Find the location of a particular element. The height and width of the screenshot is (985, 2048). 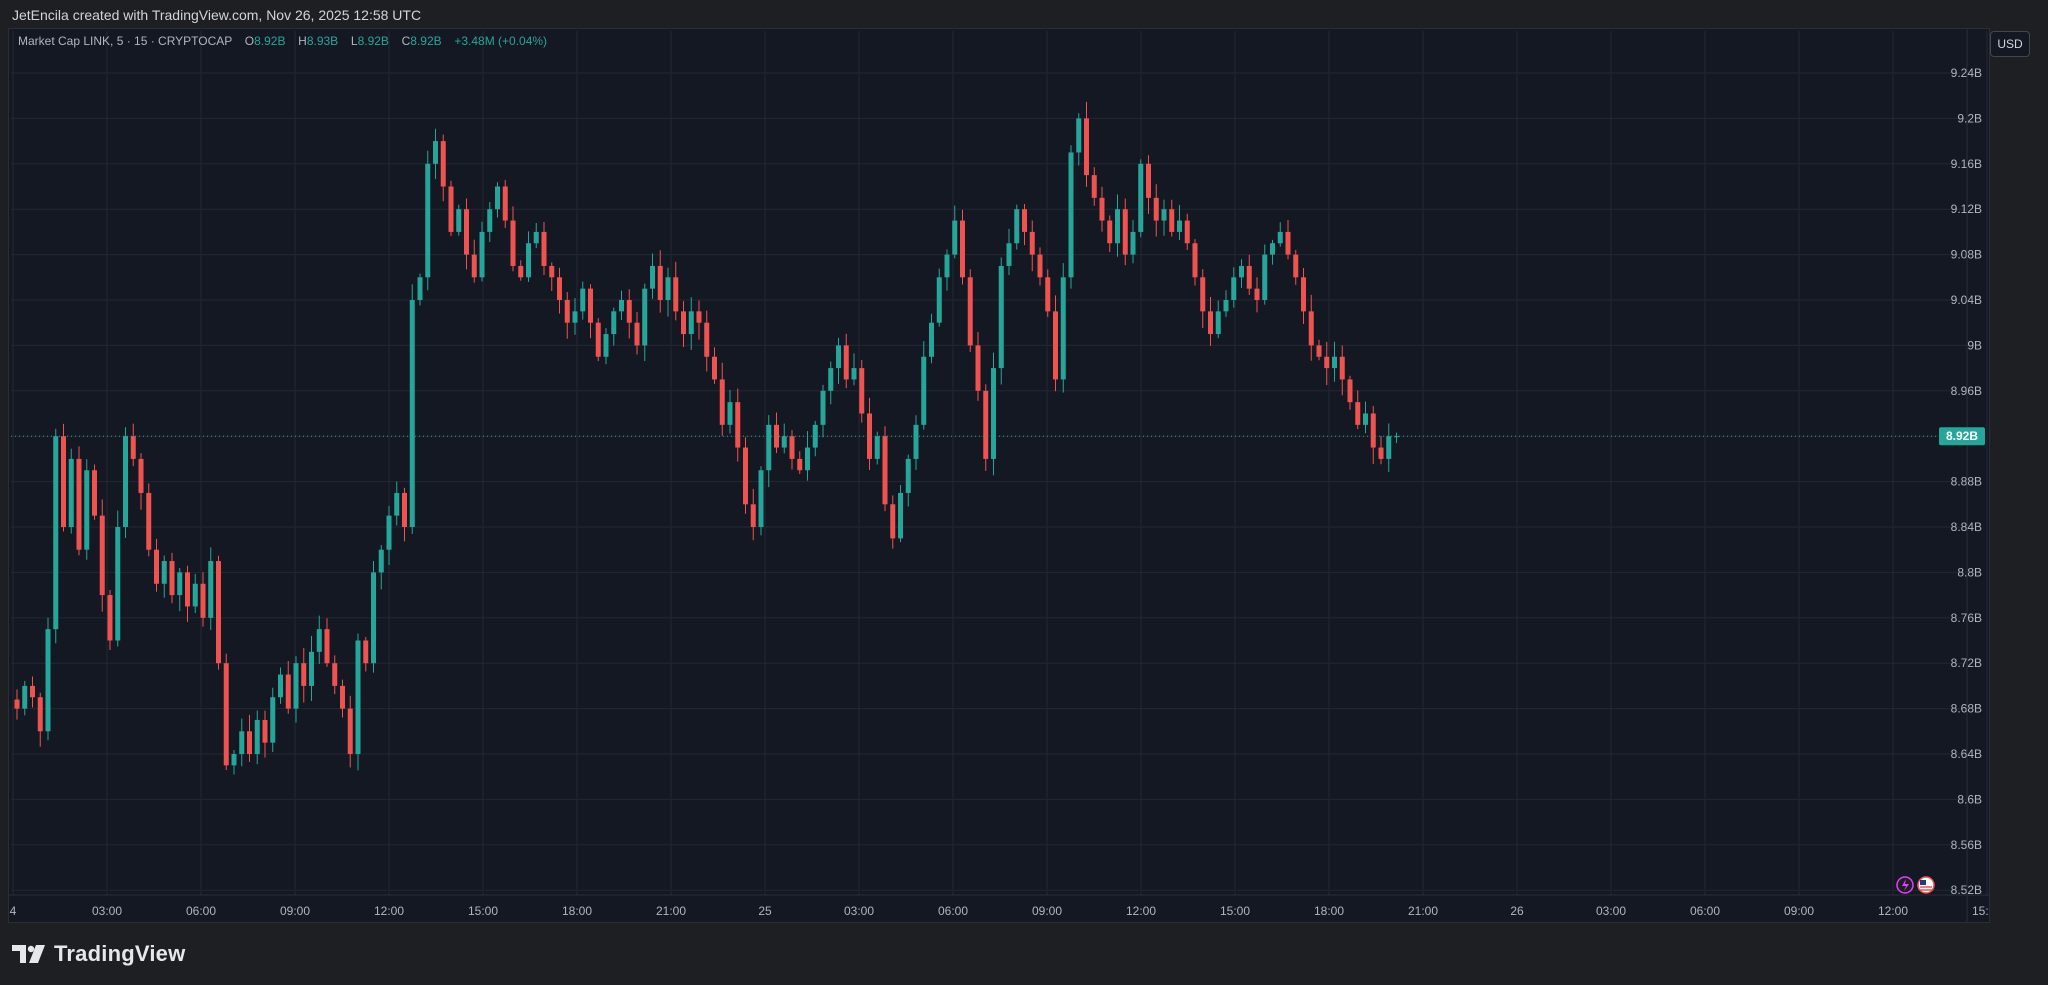

price-tick-label: 8.6B is located at coordinates (1969, 799).